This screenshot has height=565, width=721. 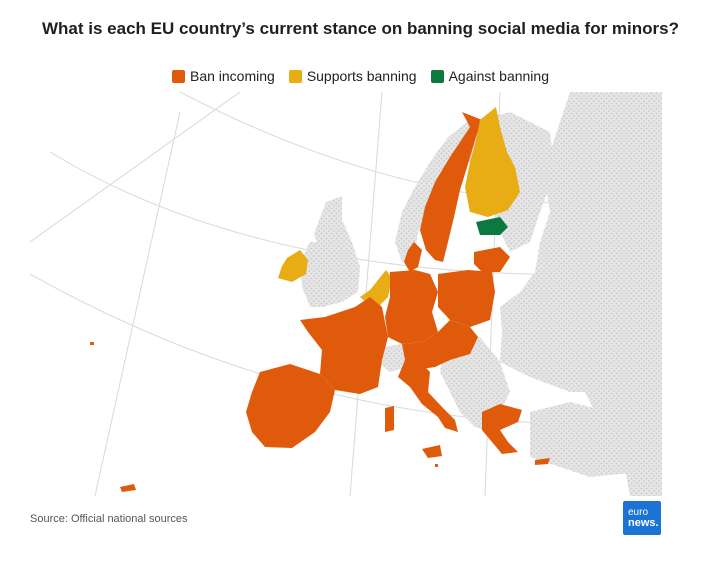 I want to click on country-sweden, so click(x=451, y=187).